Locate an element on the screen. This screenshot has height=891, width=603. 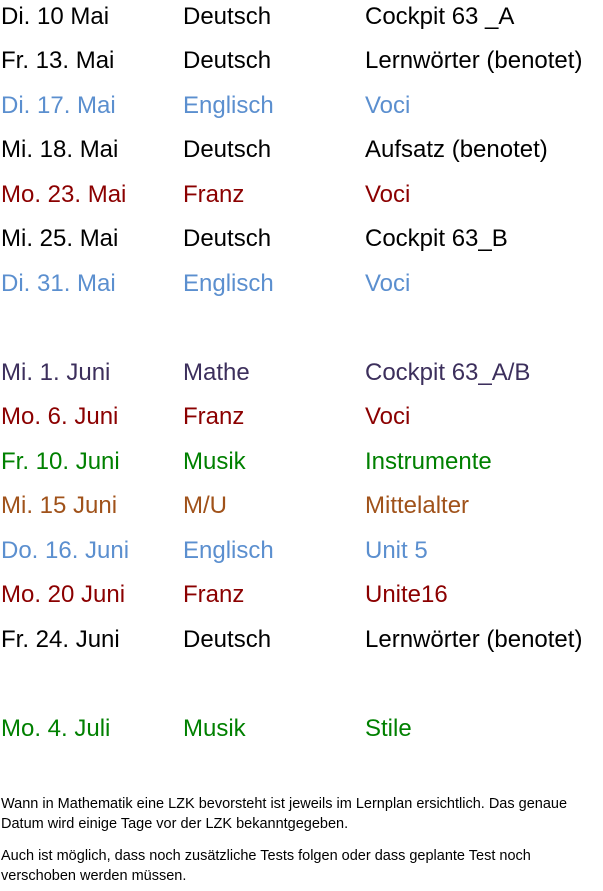
schedule-row: Mo. 4. Juli Musik Stile is located at coordinates (301, 729).